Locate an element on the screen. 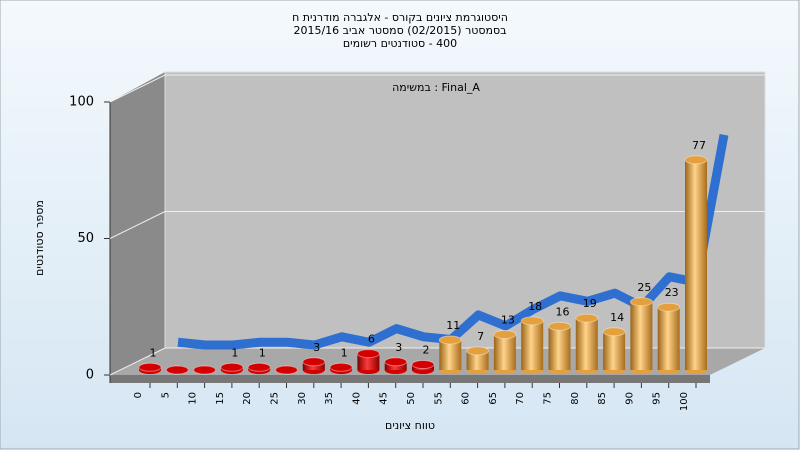  x-tick-label: 20 is located at coordinates (247, 398).